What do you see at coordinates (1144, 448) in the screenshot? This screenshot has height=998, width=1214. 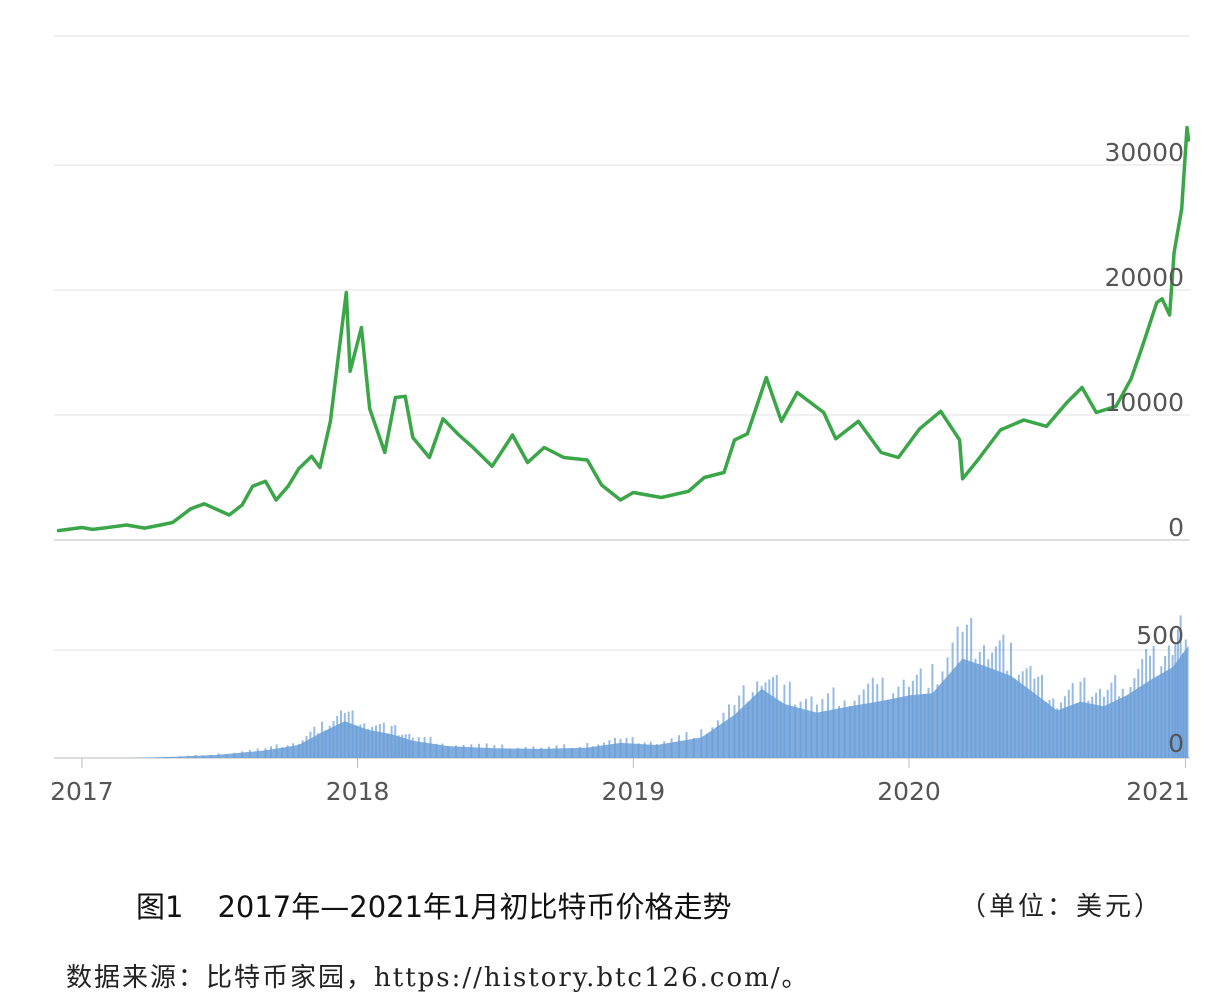 I see `y-tick-labels: 0 10000 20000 30000 0 500` at bounding box center [1144, 448].